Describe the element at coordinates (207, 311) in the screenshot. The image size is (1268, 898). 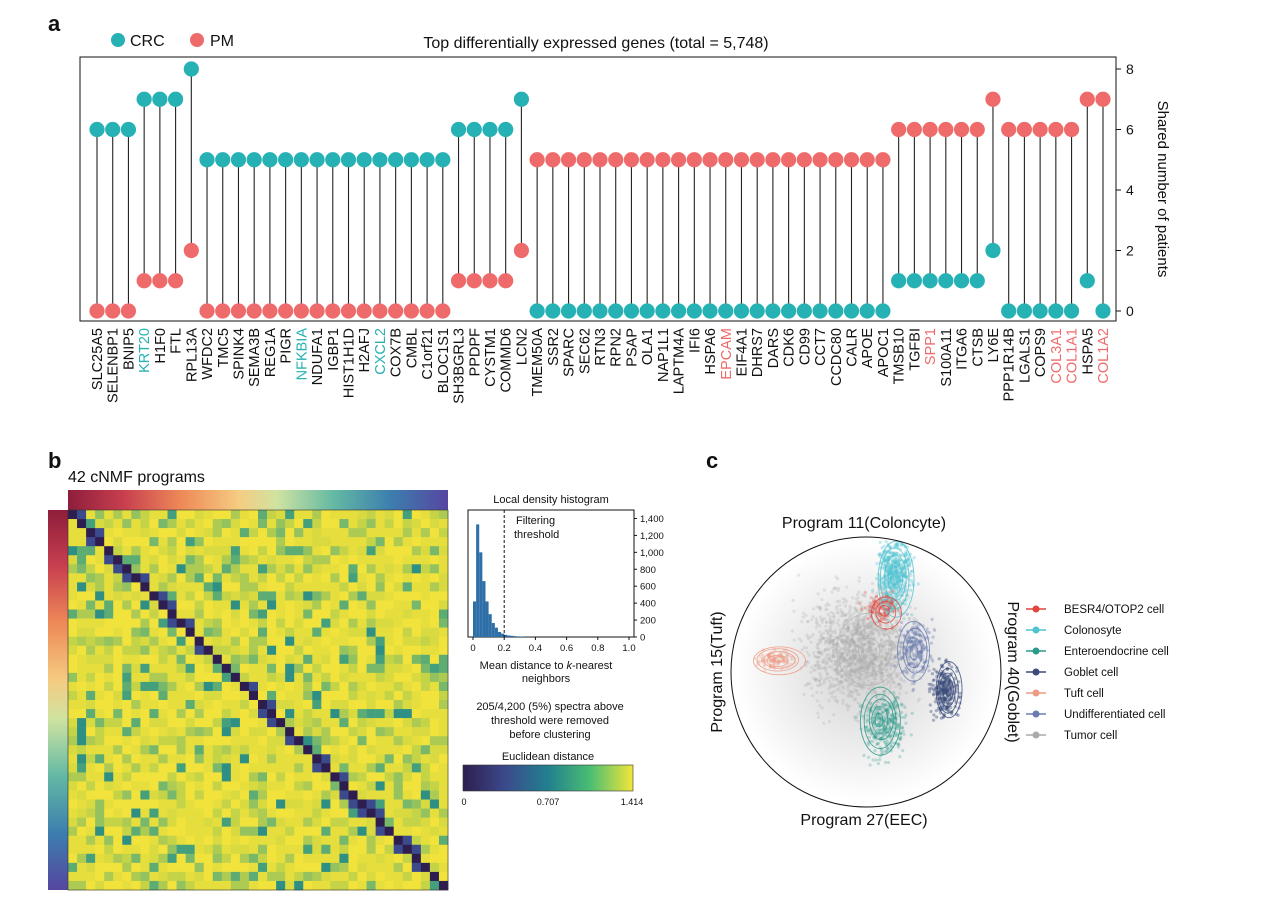
I see `pm-dot-wfdc2` at that location.